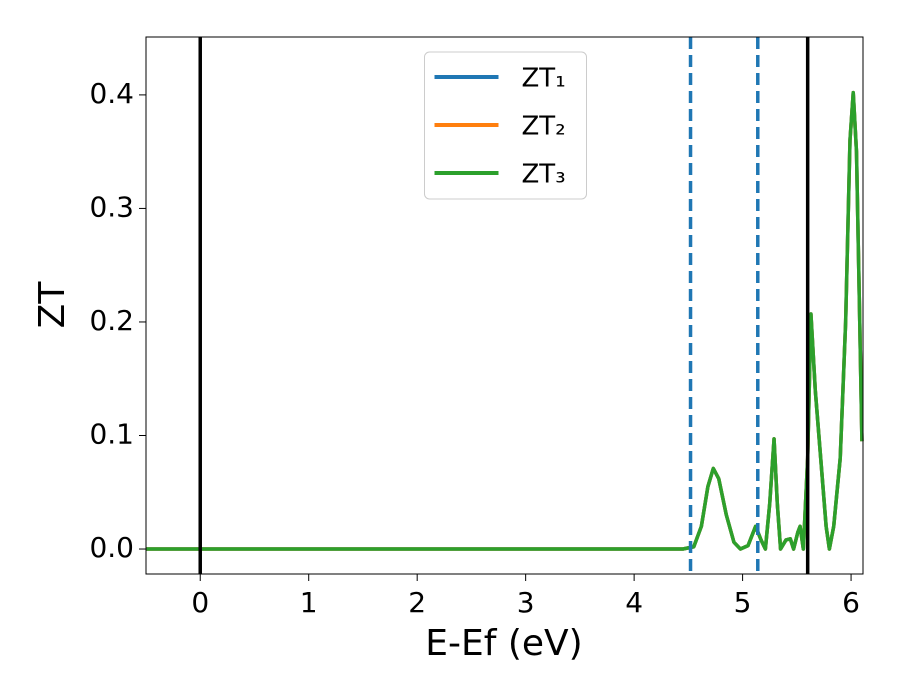  I want to click on x-tick-label: 2, so click(417, 602).